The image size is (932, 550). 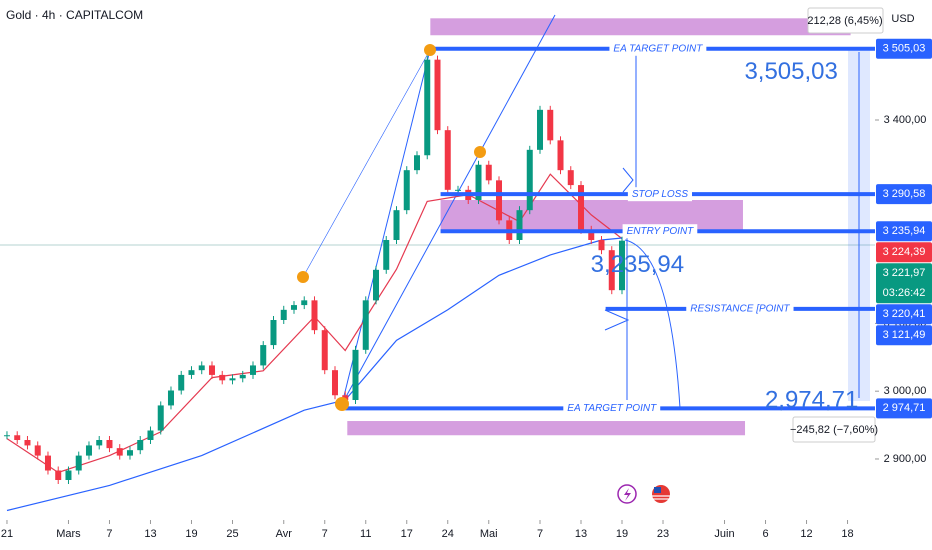 What do you see at coordinates (7, 534) in the screenshot?
I see `x-tick-label: 21` at bounding box center [7, 534].